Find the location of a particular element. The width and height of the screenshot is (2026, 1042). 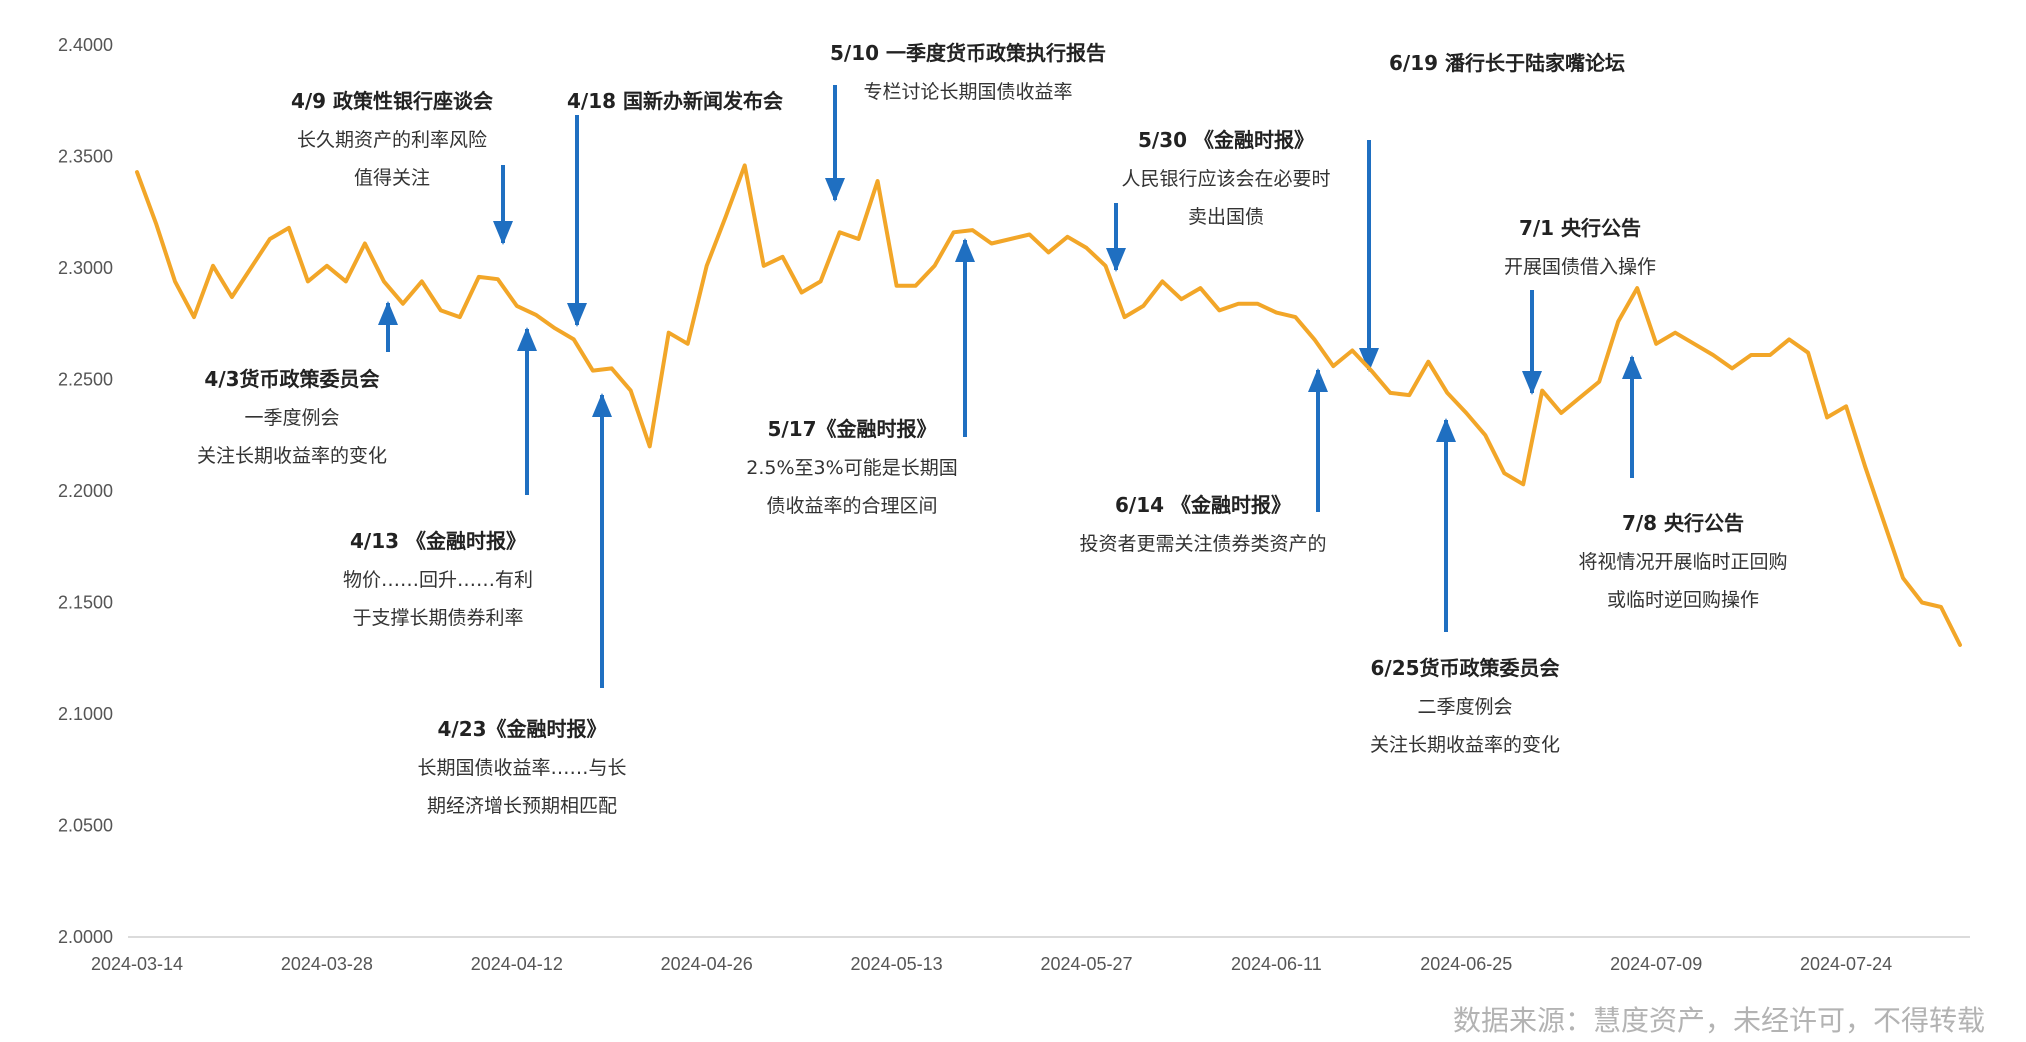

annotation-title: 4/3货币政策委员会 is located at coordinates (291, 379).